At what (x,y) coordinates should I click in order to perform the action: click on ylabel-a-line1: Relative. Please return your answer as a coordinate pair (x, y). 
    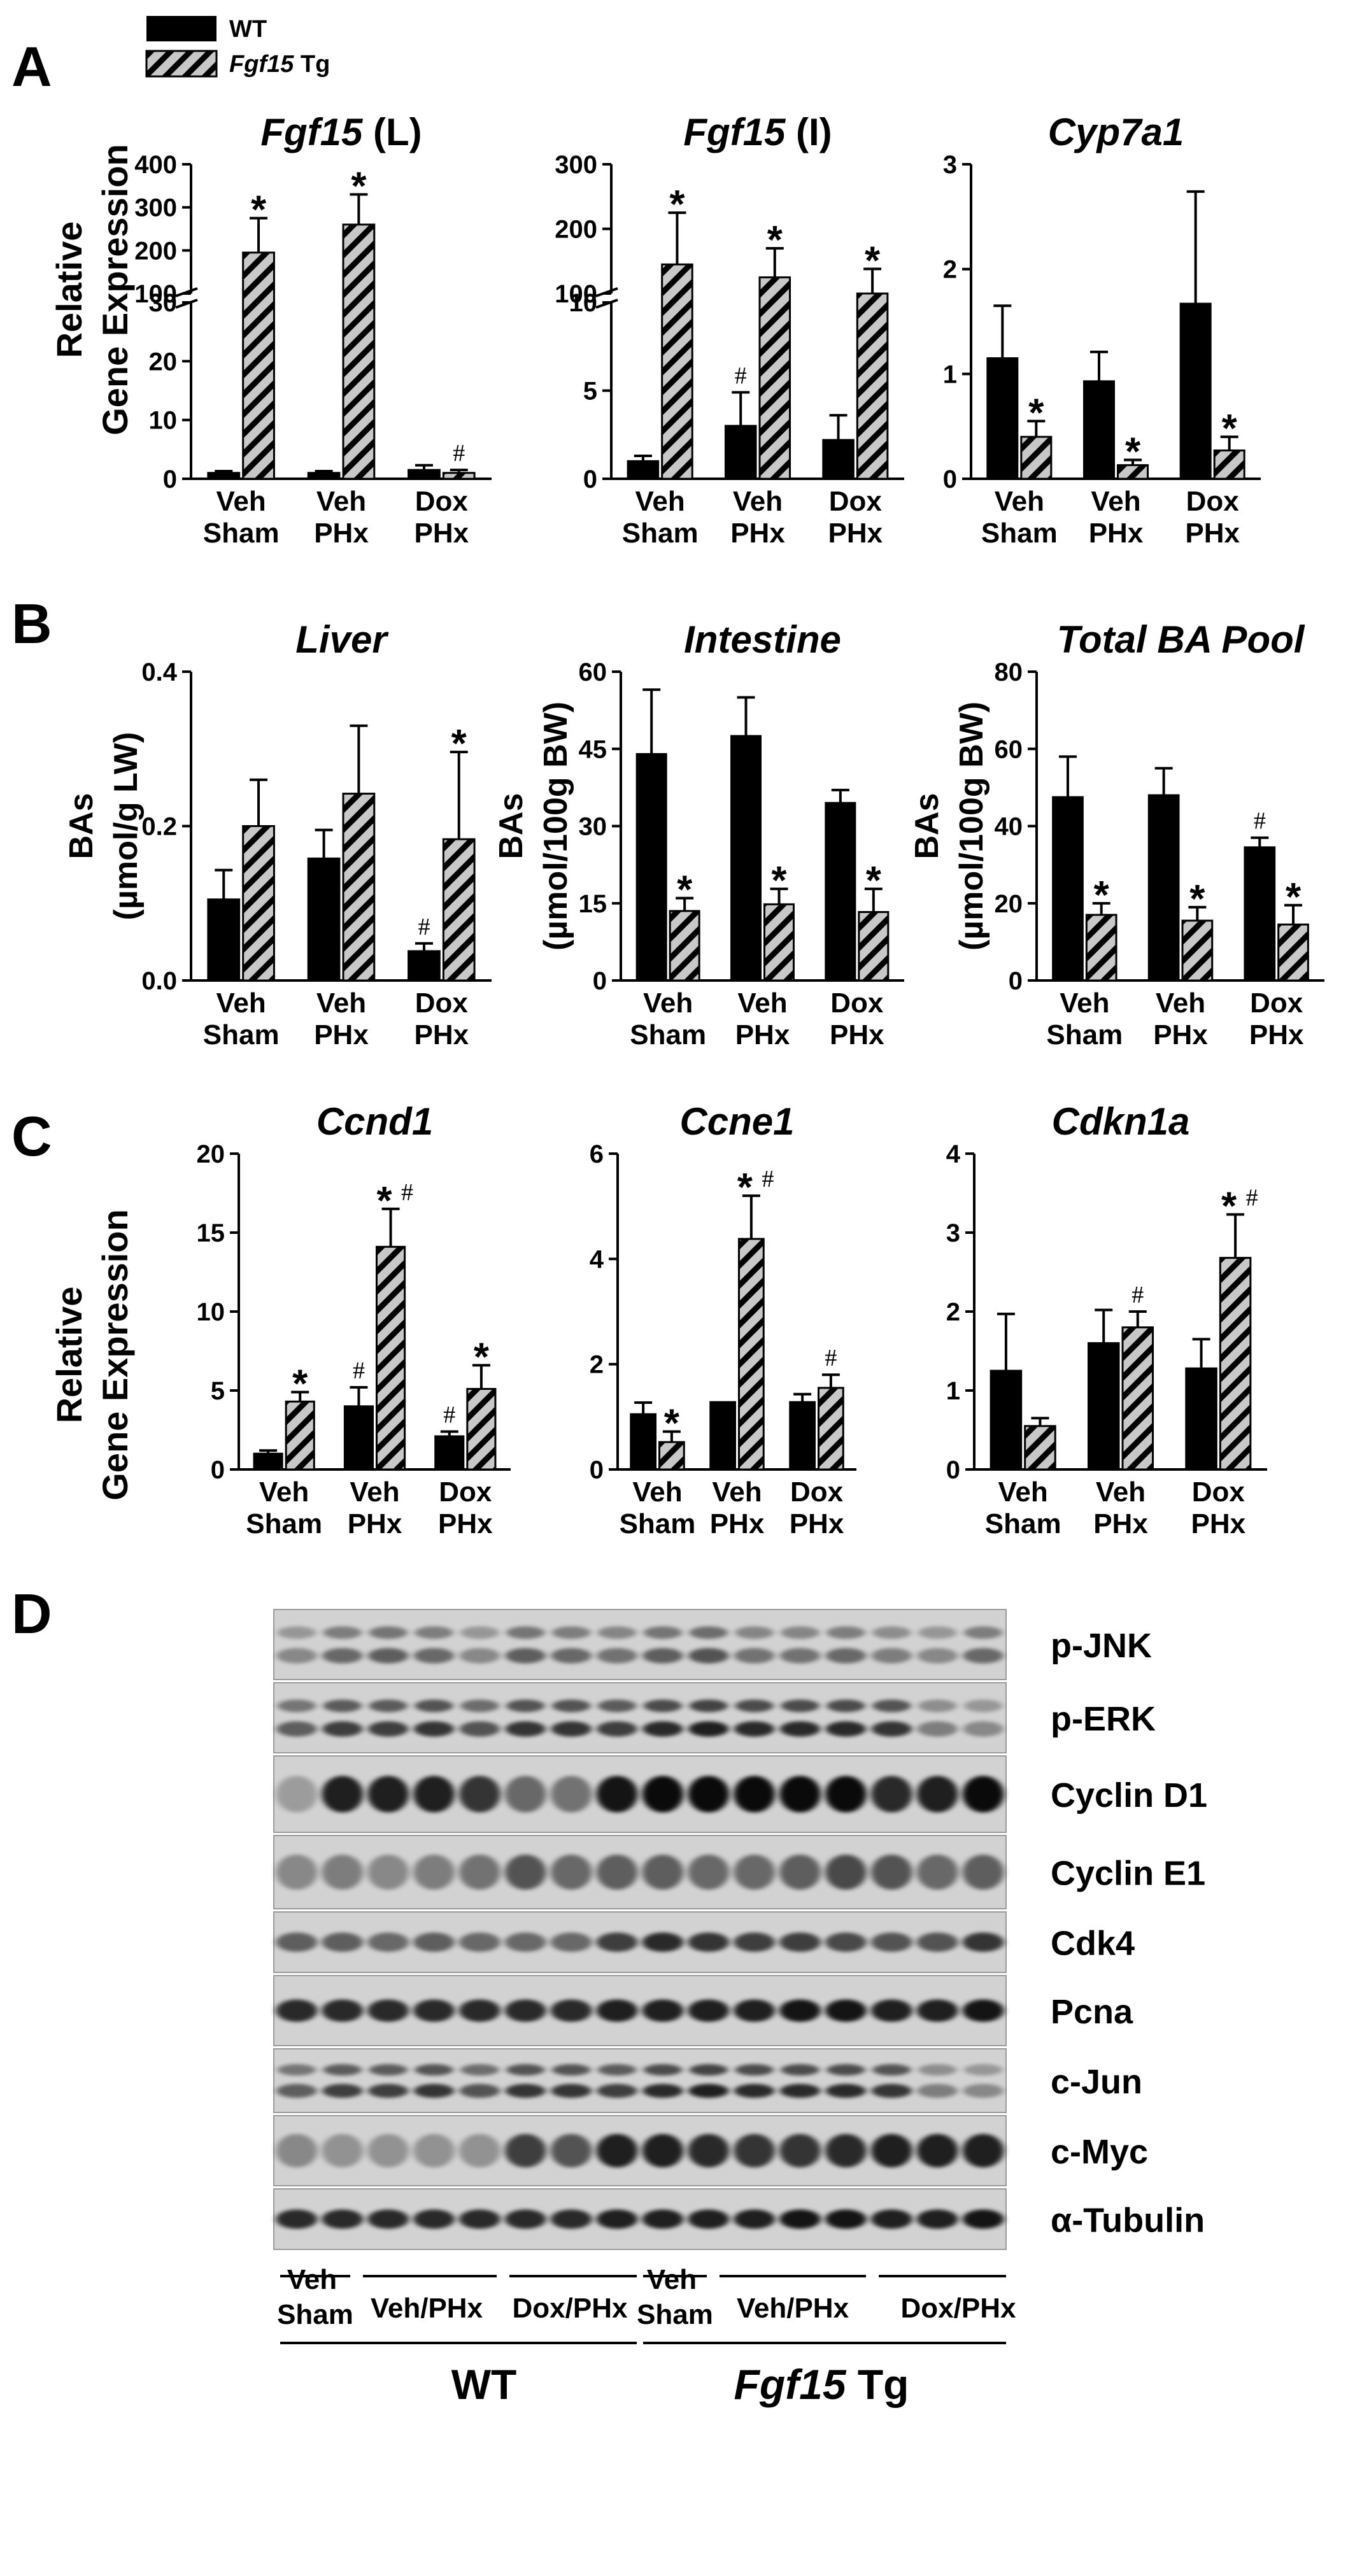
    Looking at the image, I should click on (69, 290).